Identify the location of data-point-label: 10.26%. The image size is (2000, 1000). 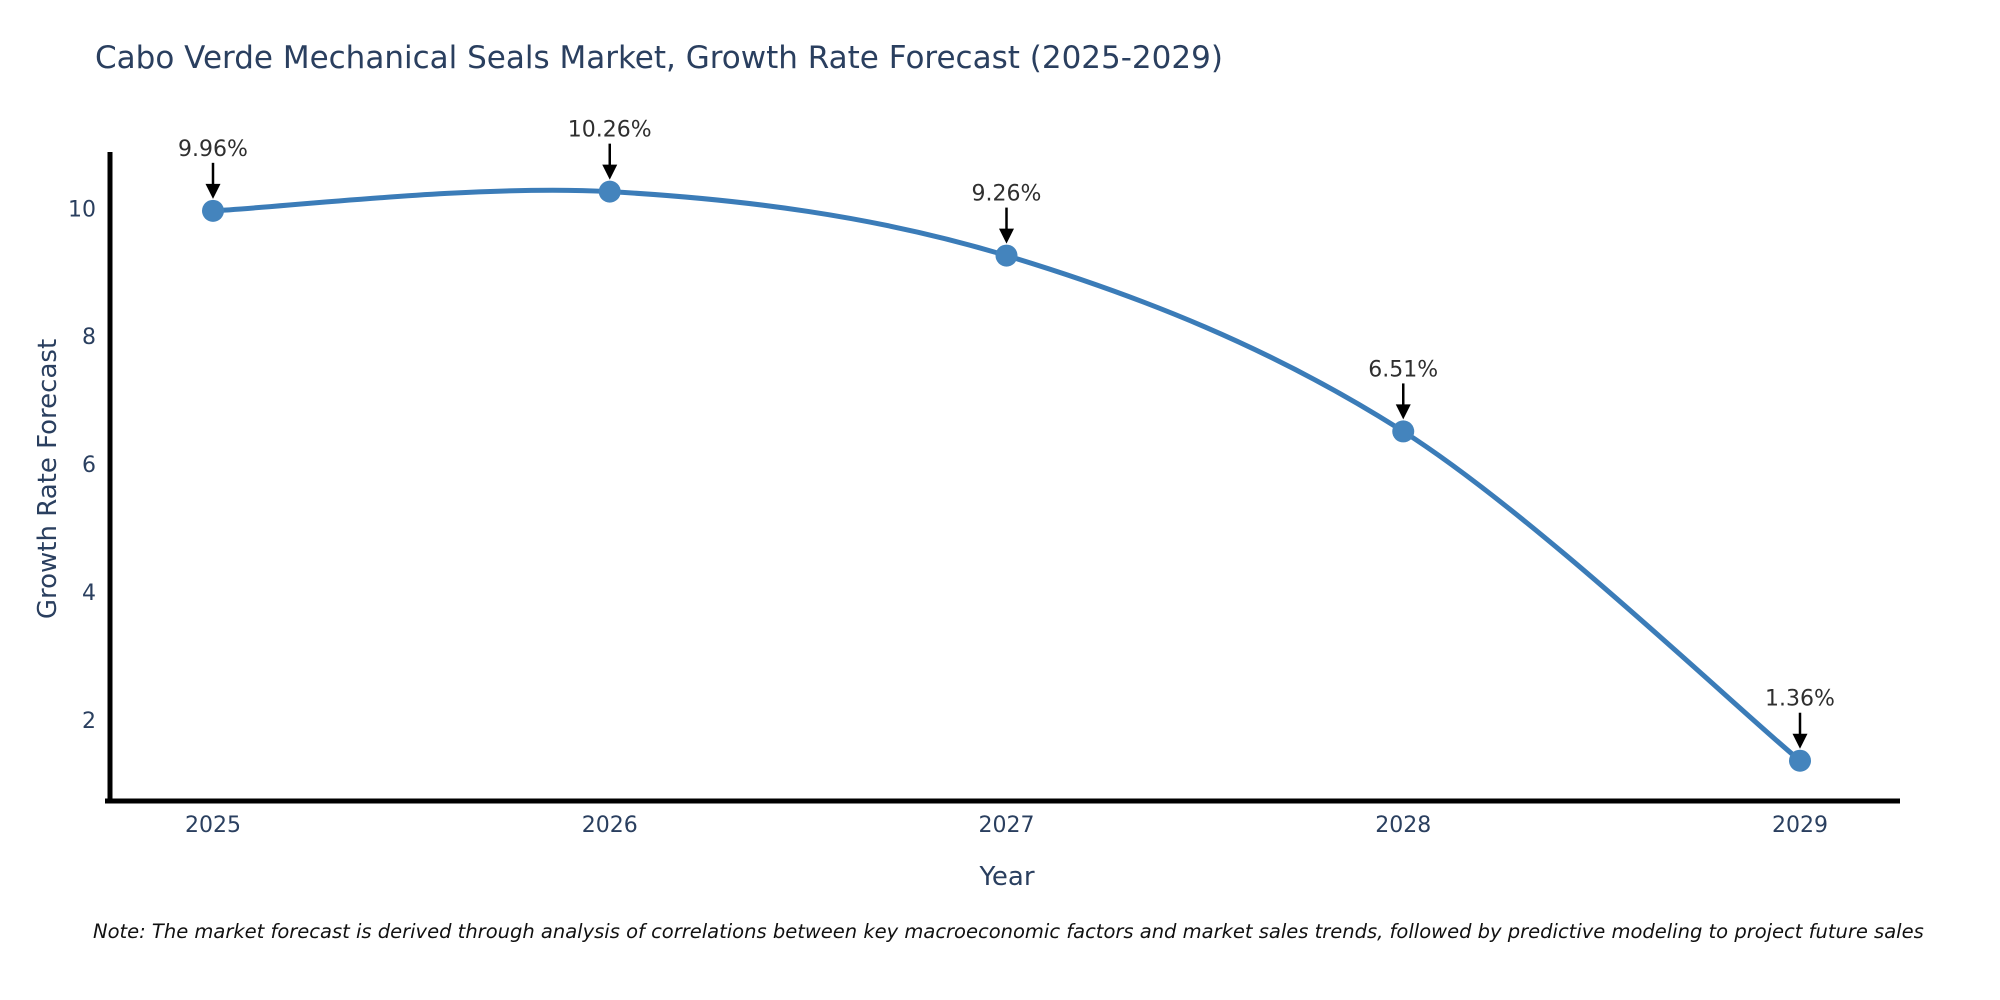
(610, 130).